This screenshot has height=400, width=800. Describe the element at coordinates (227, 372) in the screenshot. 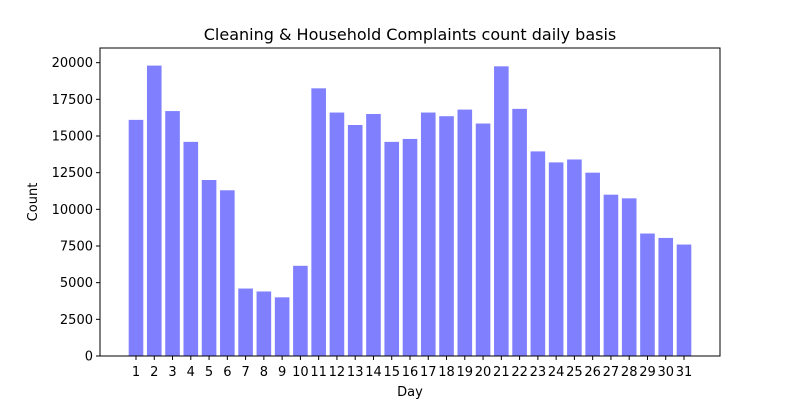

I see `x-tick-label: 6` at that location.